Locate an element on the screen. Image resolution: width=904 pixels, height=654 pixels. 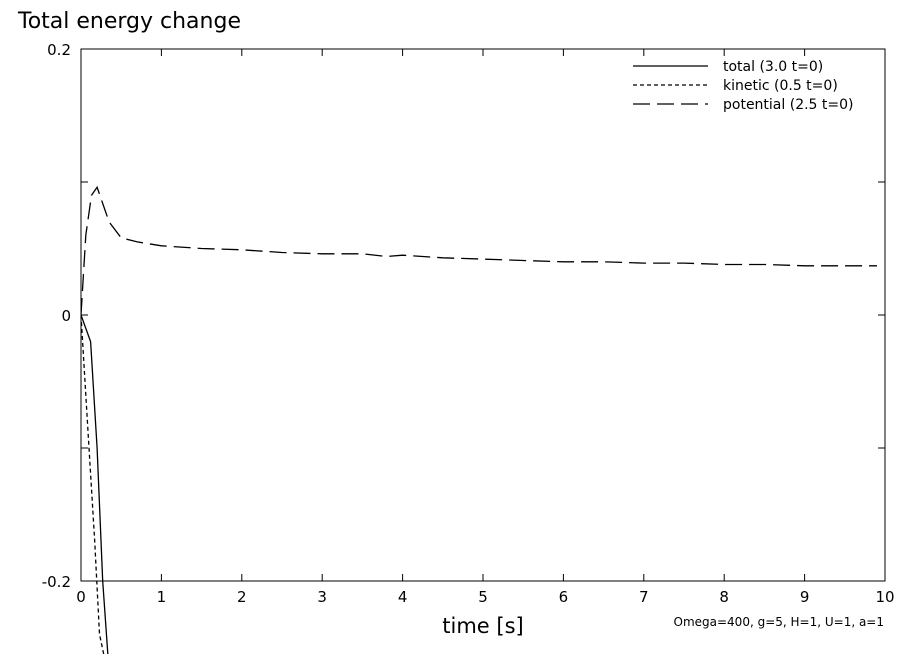
x-tick-label: 2 is located at coordinates (242, 597).